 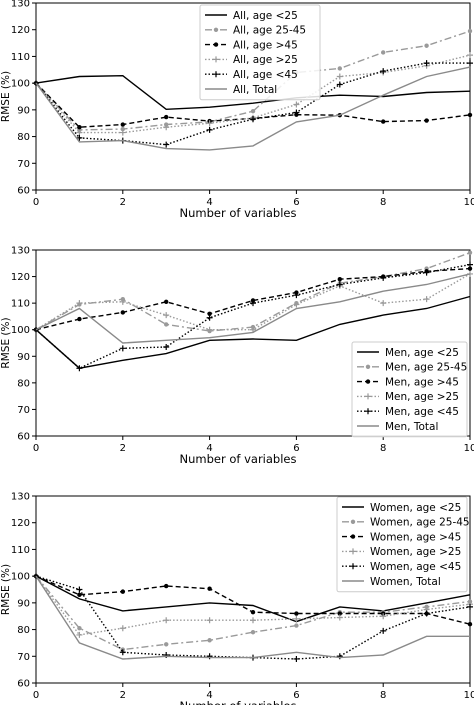 What do you see at coordinates (23, 383) in the screenshot?
I see `y-tick-label: 80` at bounding box center [23, 383].